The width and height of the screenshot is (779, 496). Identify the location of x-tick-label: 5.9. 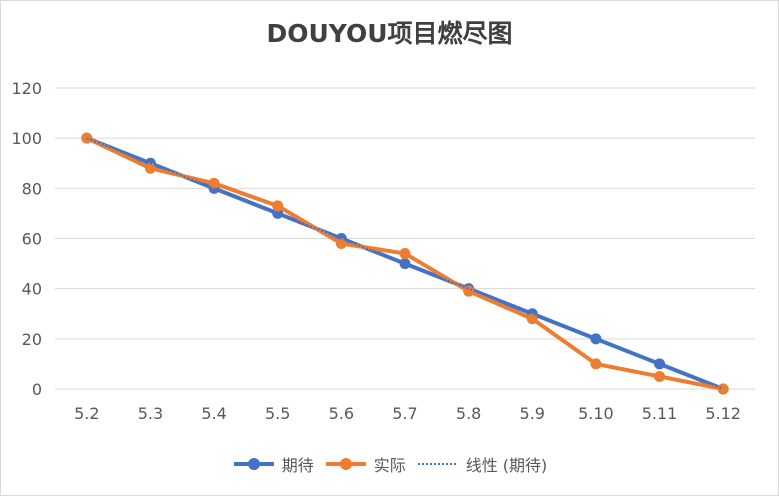
(532, 413).